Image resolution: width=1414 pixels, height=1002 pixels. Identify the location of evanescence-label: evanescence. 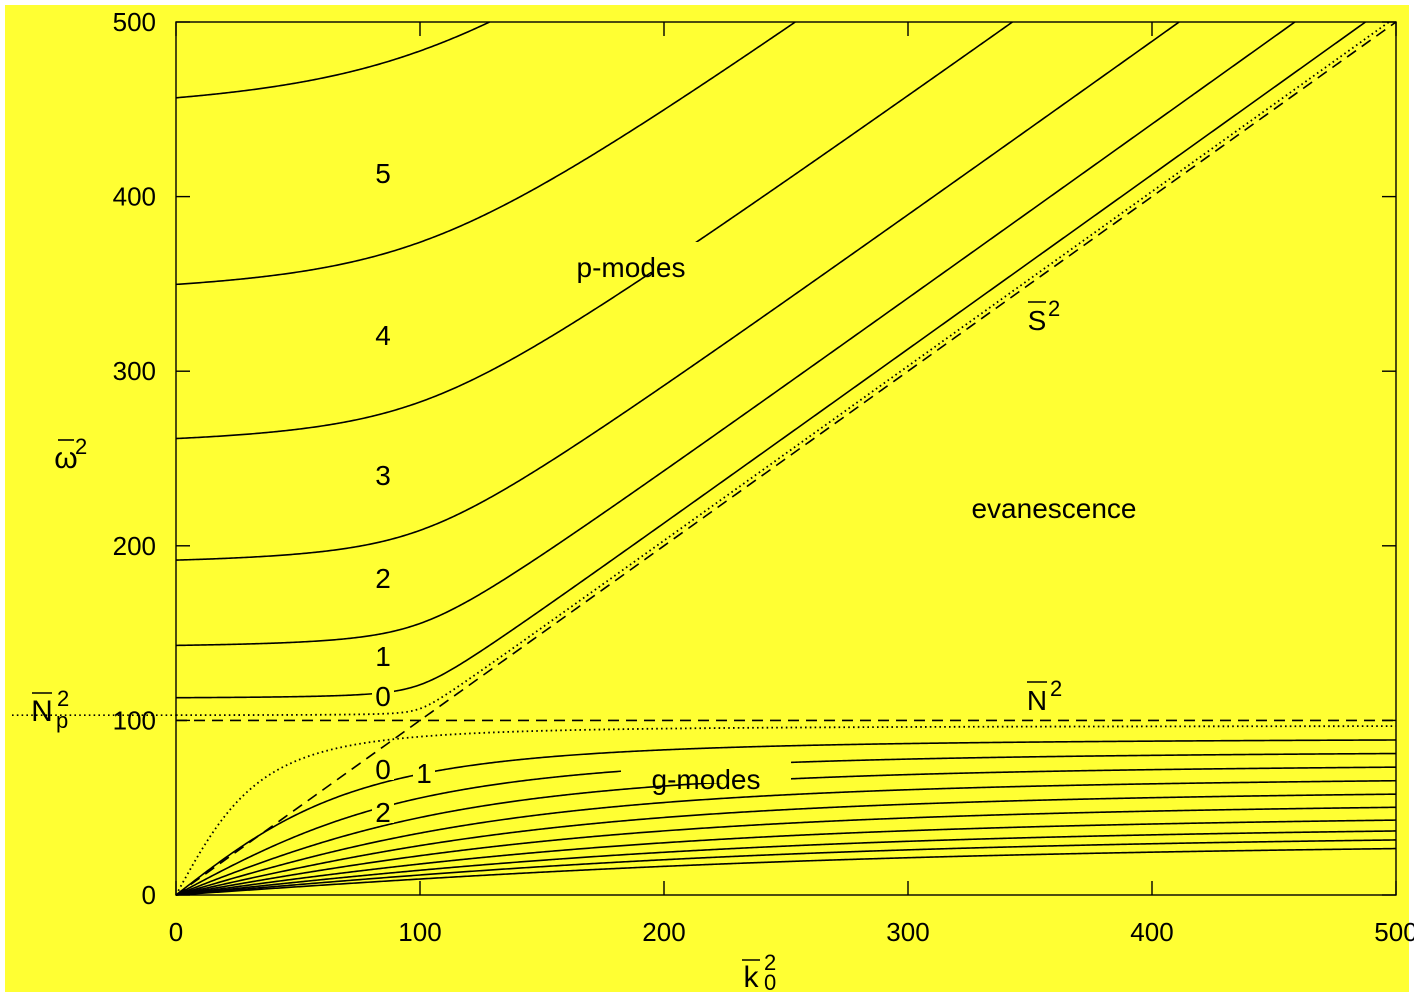
(1053, 508).